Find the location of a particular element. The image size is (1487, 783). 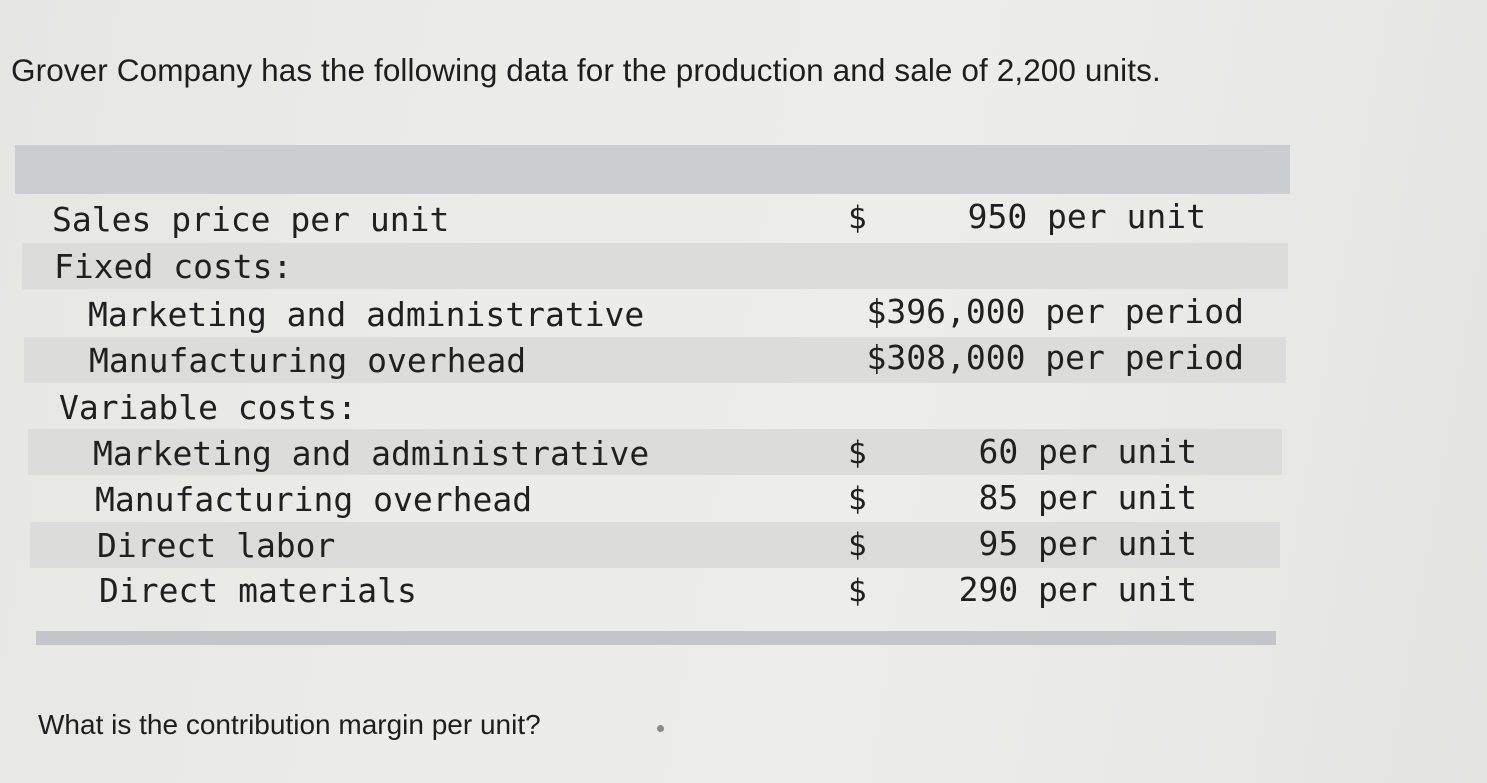

row-amount: 60 per unit is located at coordinates (1087, 451).